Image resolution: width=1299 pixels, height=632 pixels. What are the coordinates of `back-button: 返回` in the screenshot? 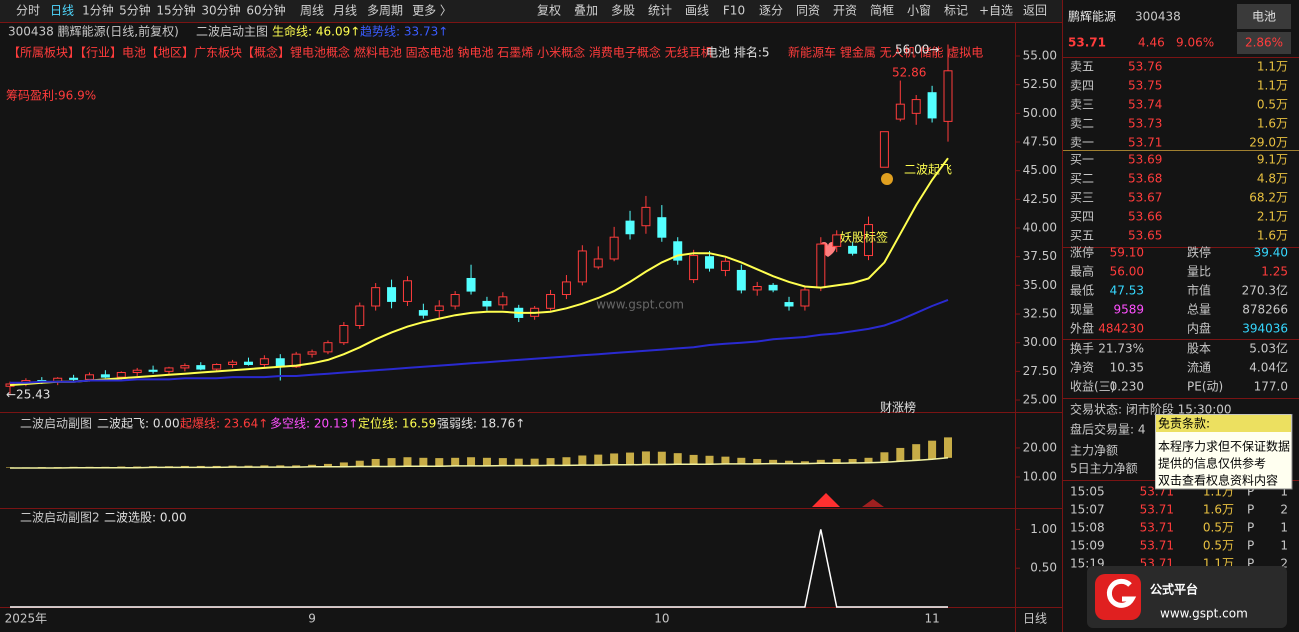 It's located at (1035, 11).